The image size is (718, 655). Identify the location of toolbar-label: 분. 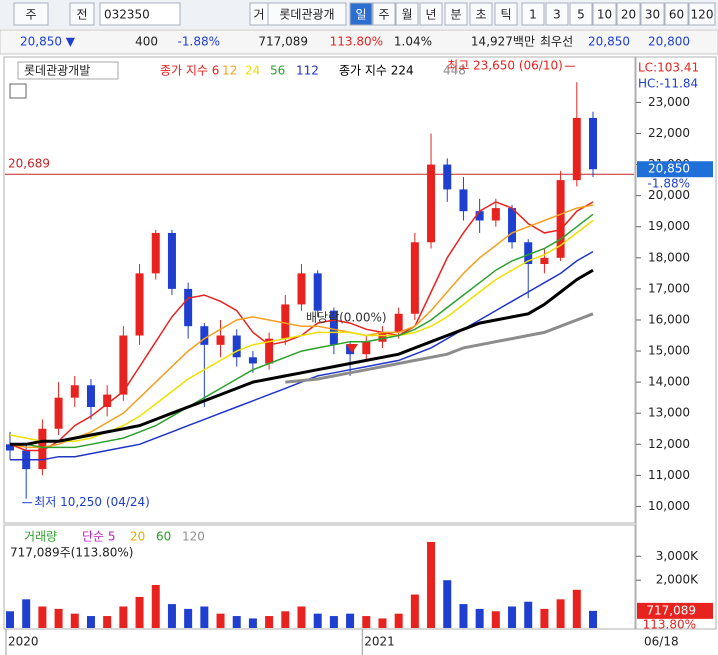
(455, 15).